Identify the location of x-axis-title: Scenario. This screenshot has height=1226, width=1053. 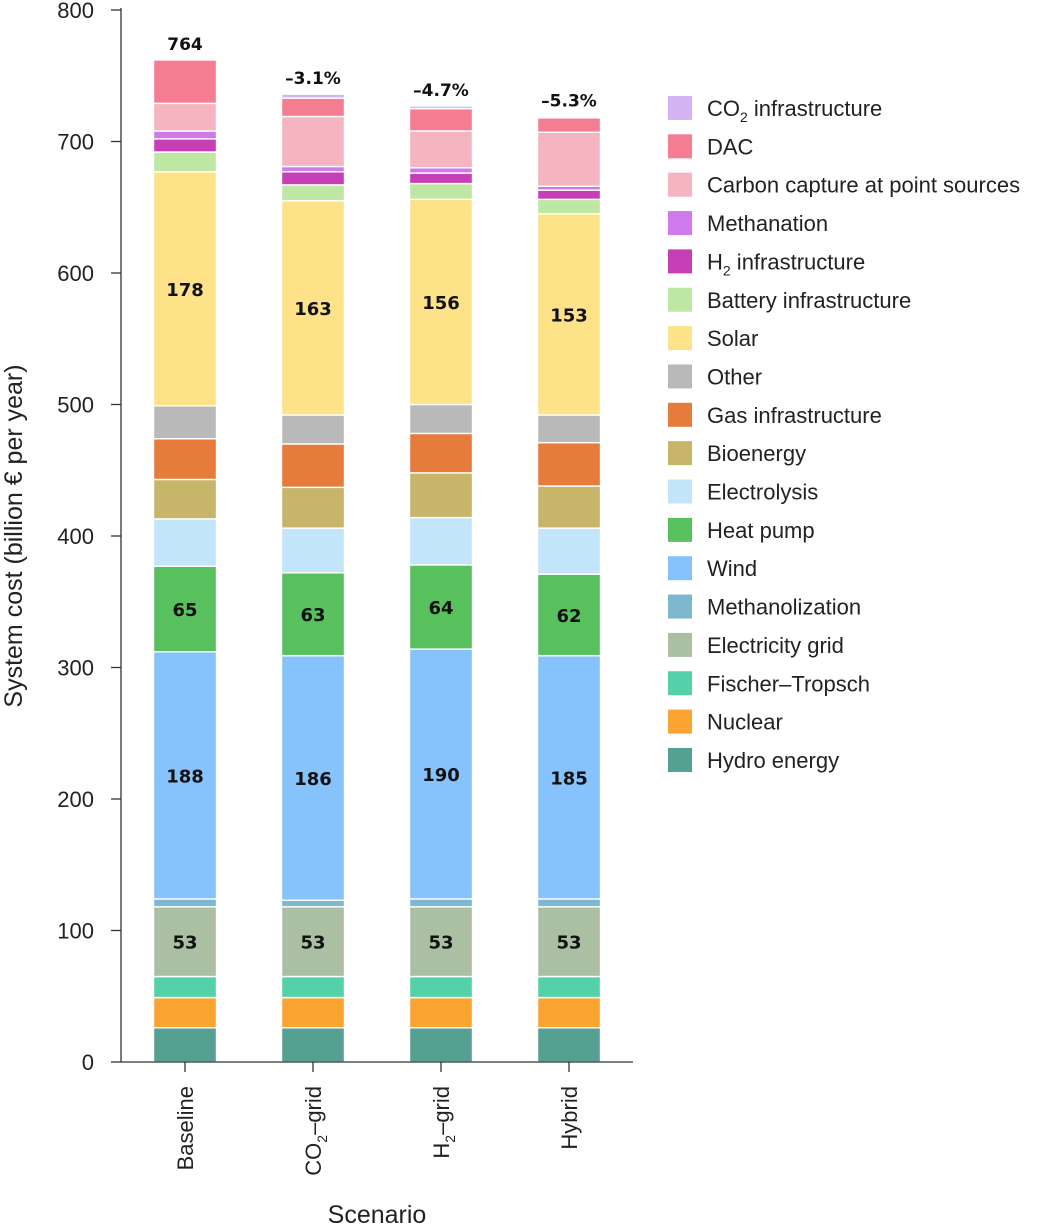
(377, 1213).